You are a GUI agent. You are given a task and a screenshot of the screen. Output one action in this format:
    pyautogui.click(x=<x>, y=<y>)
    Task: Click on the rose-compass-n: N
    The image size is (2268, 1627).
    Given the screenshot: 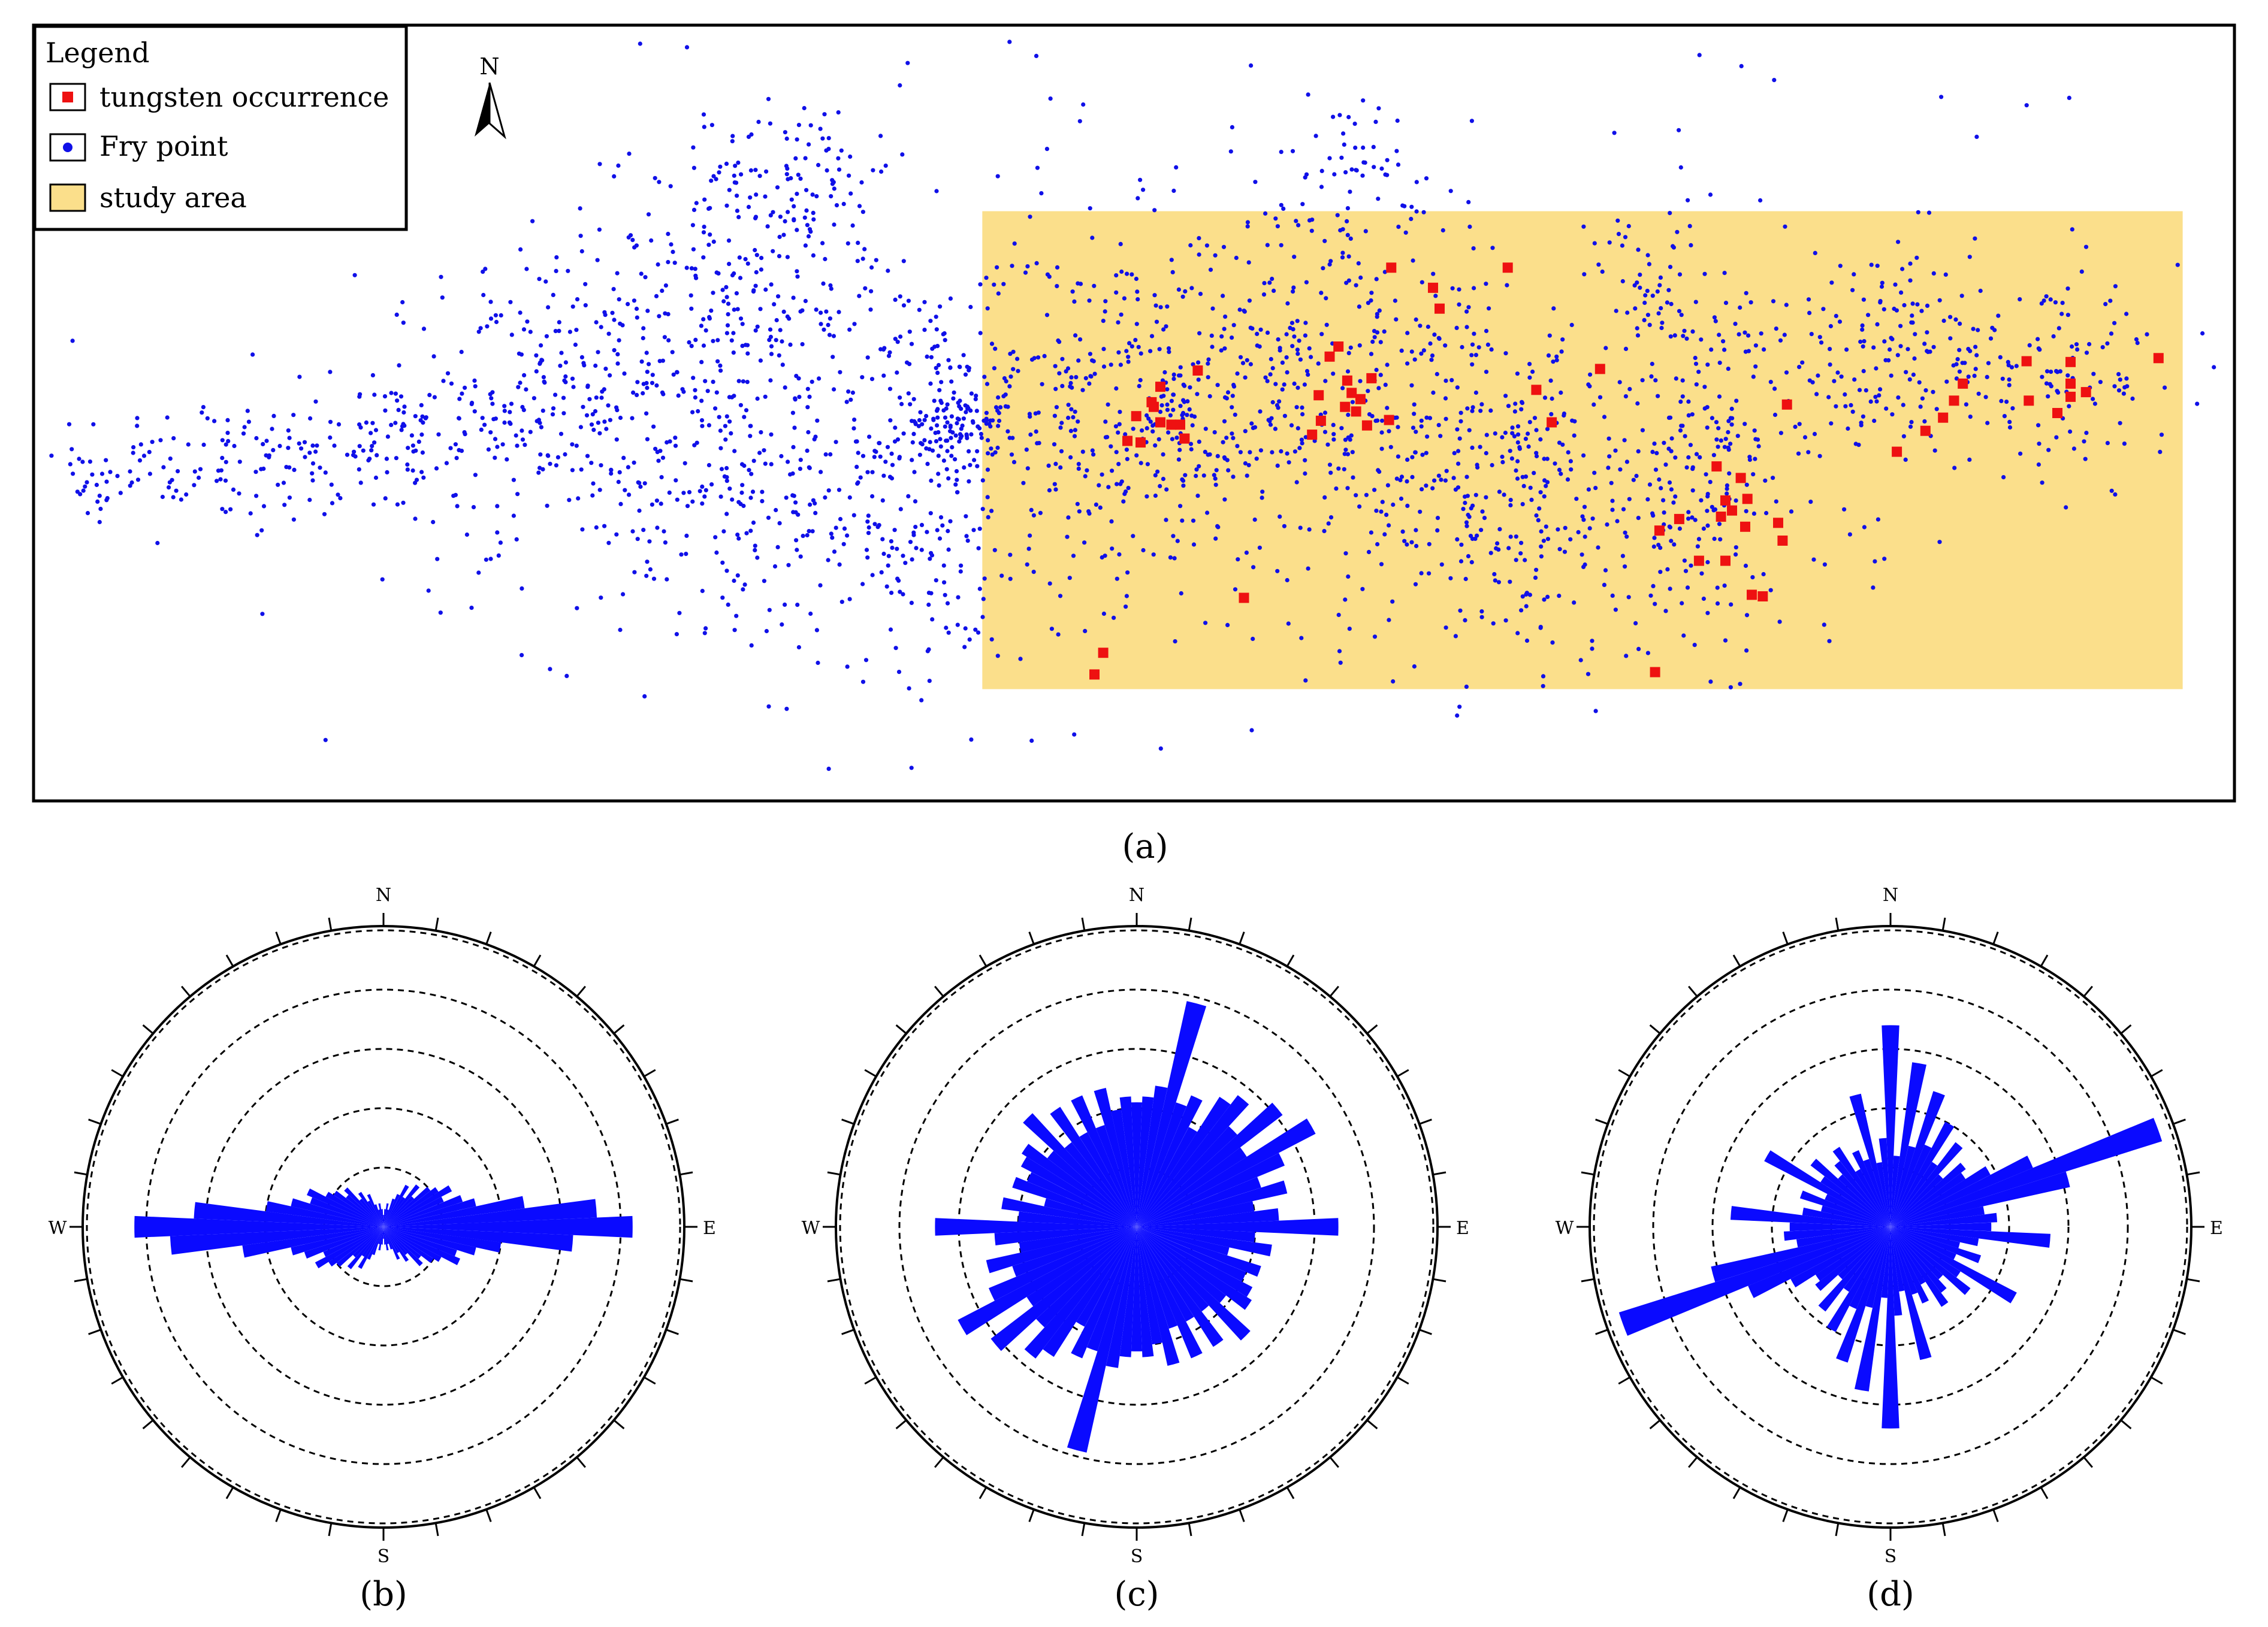 What is the action you would take?
    pyautogui.click(x=1136, y=895)
    